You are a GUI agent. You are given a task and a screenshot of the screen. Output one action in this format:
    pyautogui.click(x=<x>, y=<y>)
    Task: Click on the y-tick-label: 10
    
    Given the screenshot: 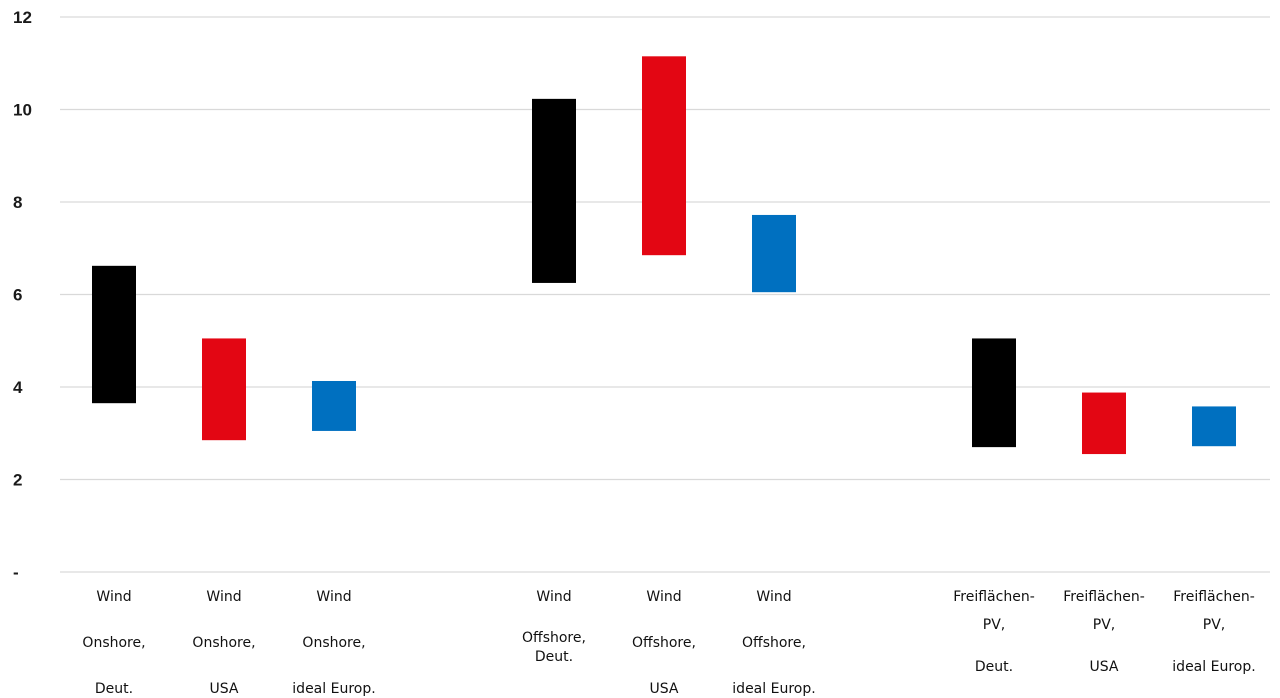 What is the action you would take?
    pyautogui.click(x=22, y=110)
    